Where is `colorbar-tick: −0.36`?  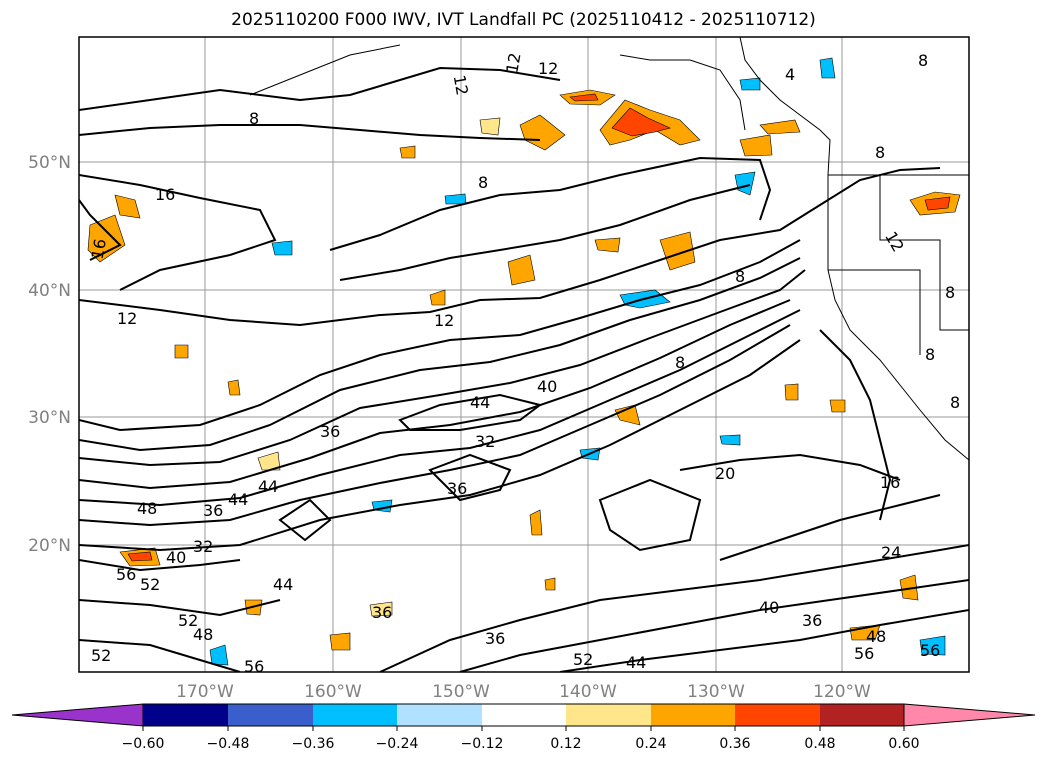
colorbar-tick: −0.36 is located at coordinates (313, 744).